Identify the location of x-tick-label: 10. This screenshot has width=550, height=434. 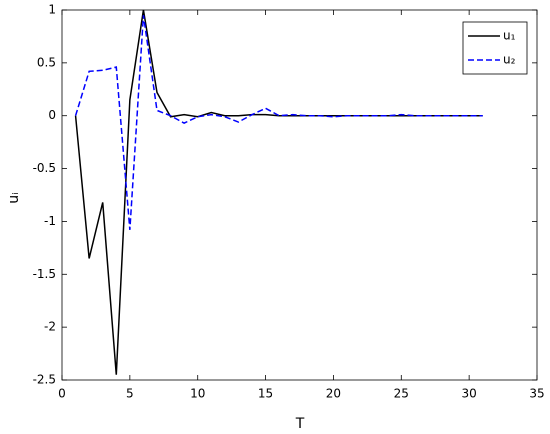
(197, 394).